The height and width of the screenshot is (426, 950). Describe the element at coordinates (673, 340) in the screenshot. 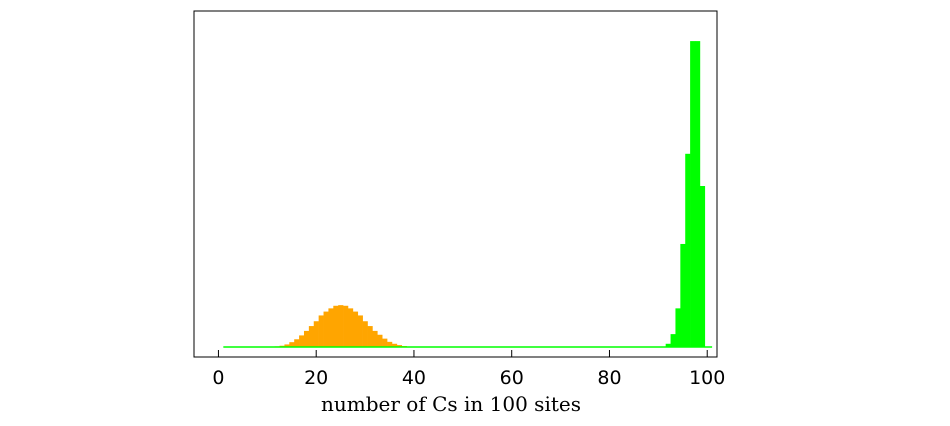

I see `bar-series2-x93` at that location.